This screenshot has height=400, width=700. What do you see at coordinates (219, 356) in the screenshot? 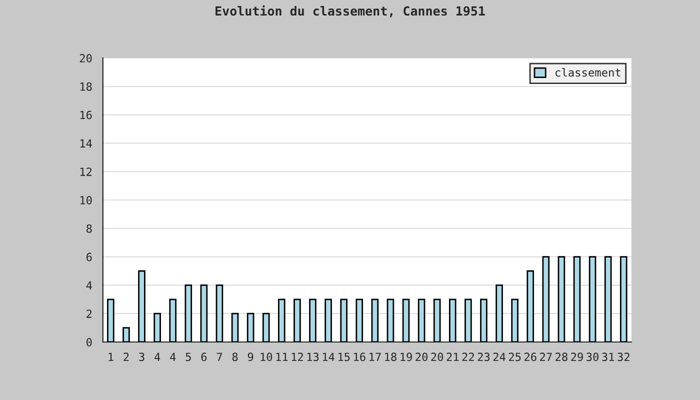
I see `x-tick-label: 7` at bounding box center [219, 356].